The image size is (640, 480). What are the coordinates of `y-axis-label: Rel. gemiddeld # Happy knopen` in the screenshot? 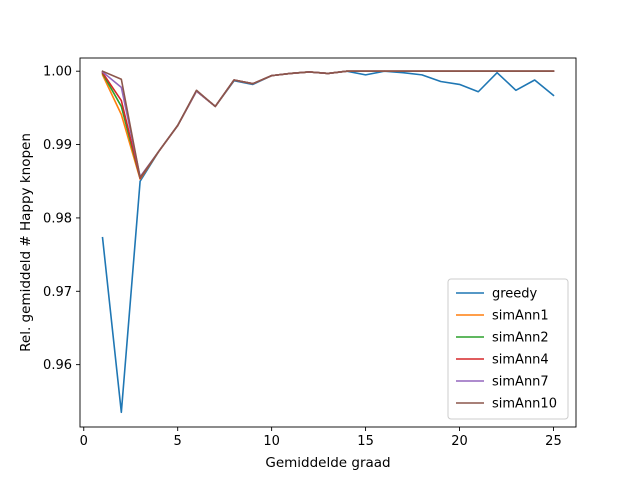 It's located at (26, 242).